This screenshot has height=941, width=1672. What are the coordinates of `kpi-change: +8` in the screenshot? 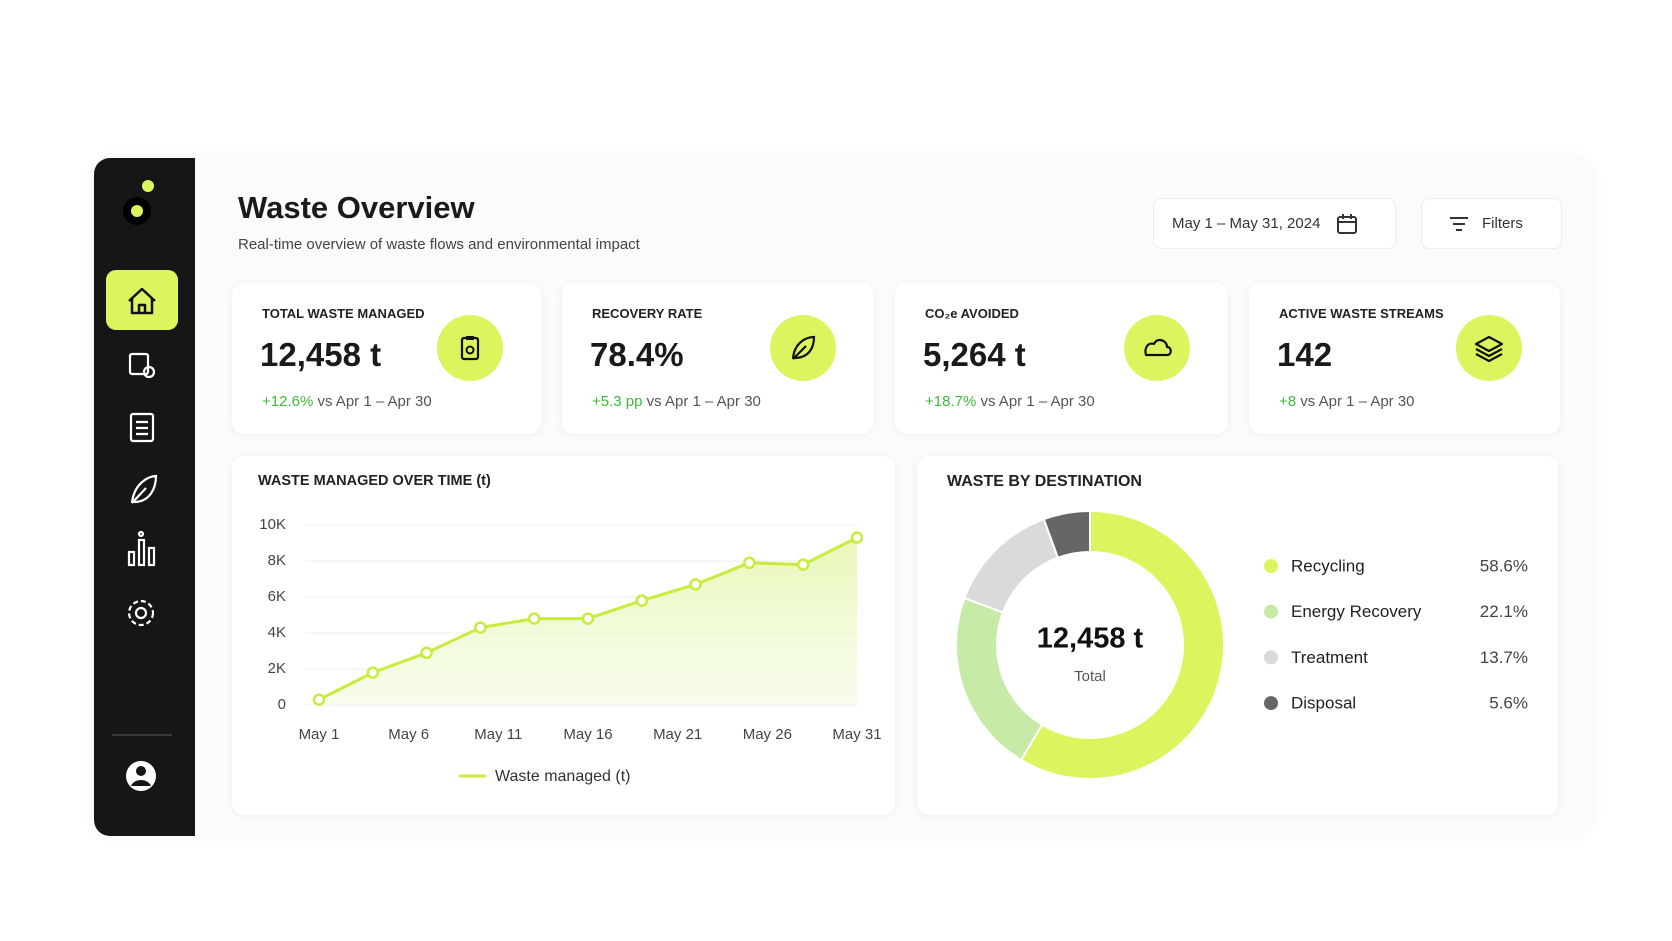 It's located at (1288, 401).